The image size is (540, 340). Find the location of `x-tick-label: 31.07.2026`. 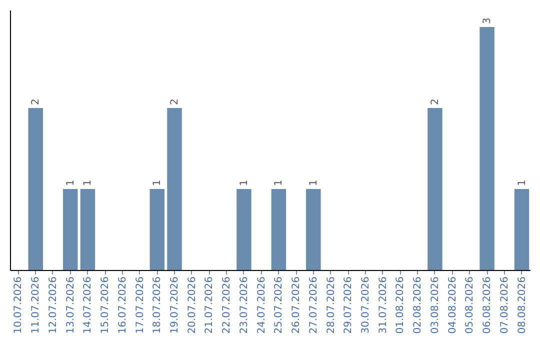

x-tick-label: 31.07.2026 is located at coordinates (383, 305).